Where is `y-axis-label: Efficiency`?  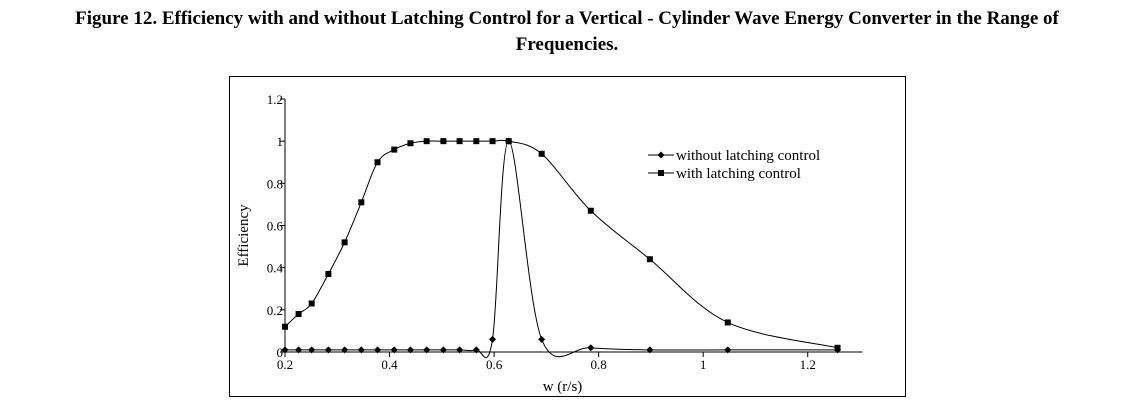
y-axis-label: Efficiency is located at coordinates (244, 235).